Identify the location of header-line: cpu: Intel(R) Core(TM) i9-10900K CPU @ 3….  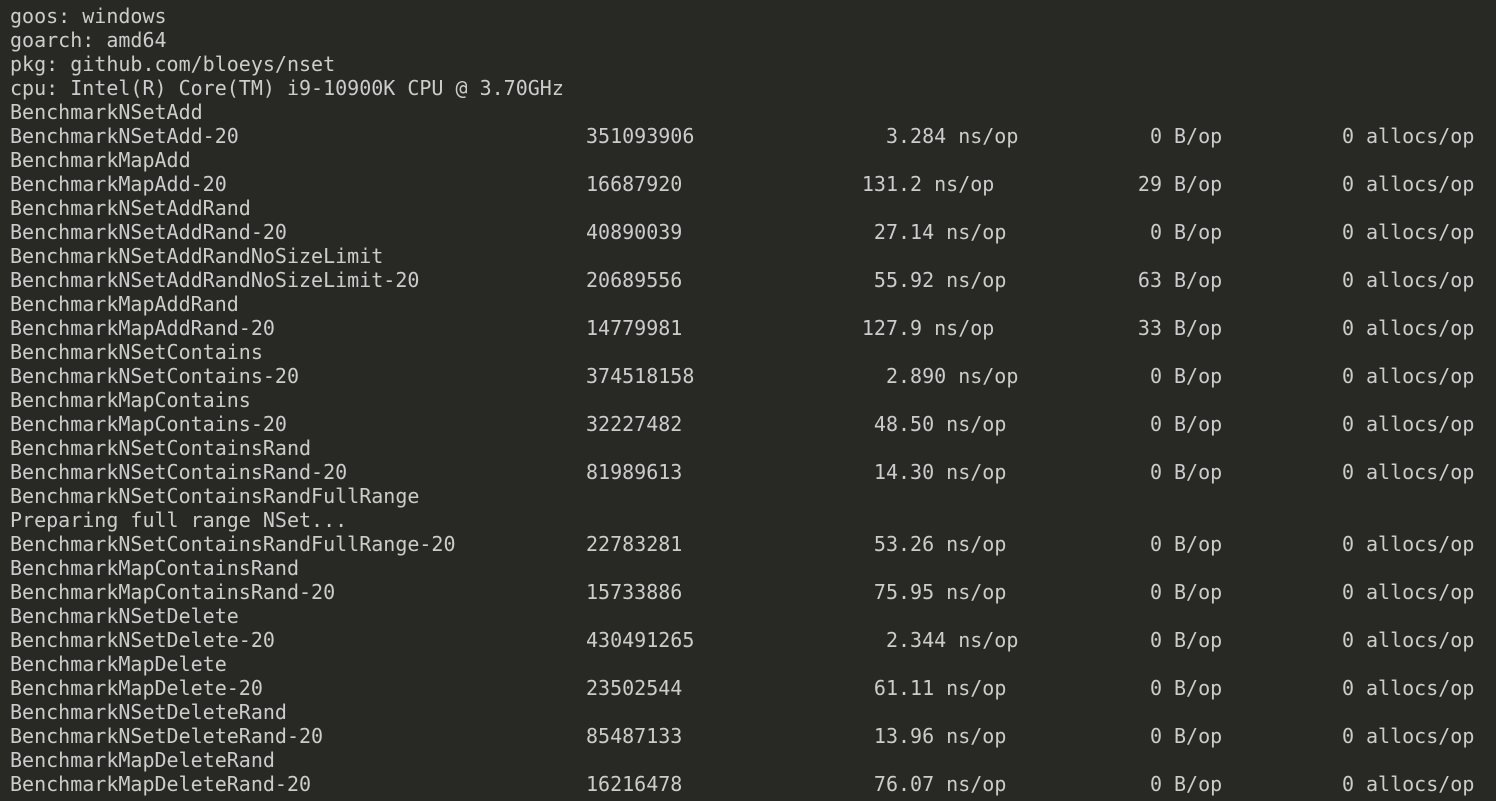
(287, 88).